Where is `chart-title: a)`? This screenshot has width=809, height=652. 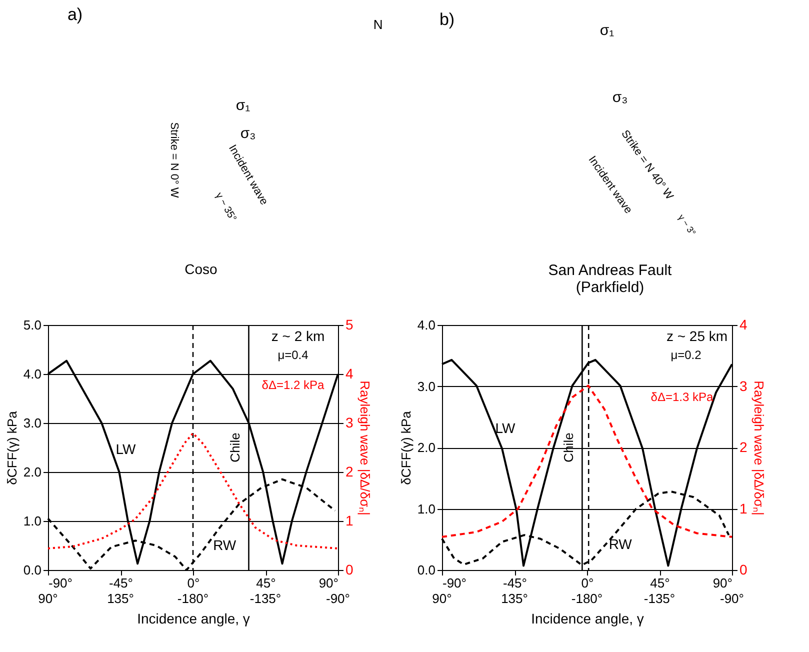
chart-title: a) is located at coordinates (75, 14).